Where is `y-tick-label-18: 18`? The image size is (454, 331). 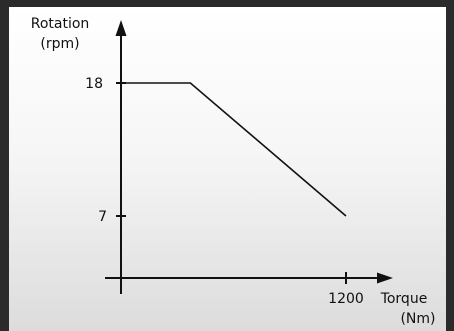 y-tick-label-18: 18 is located at coordinates (94, 84).